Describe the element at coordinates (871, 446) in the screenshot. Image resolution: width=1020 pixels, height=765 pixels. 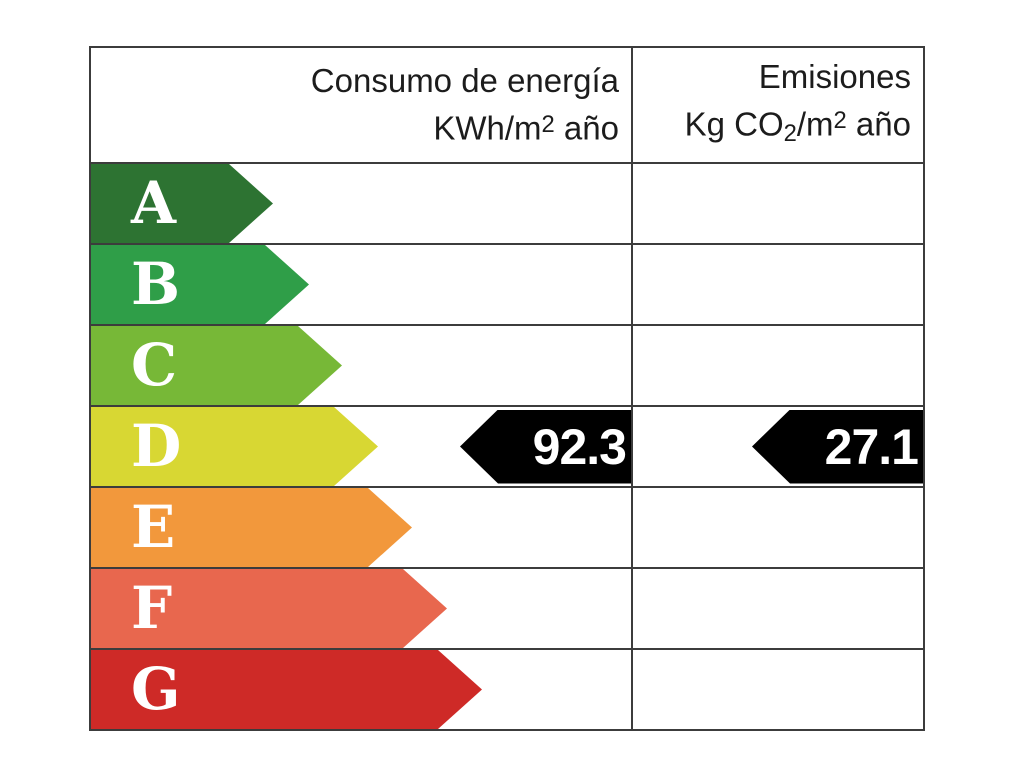
I see `value-marker-text: 27.1` at that location.